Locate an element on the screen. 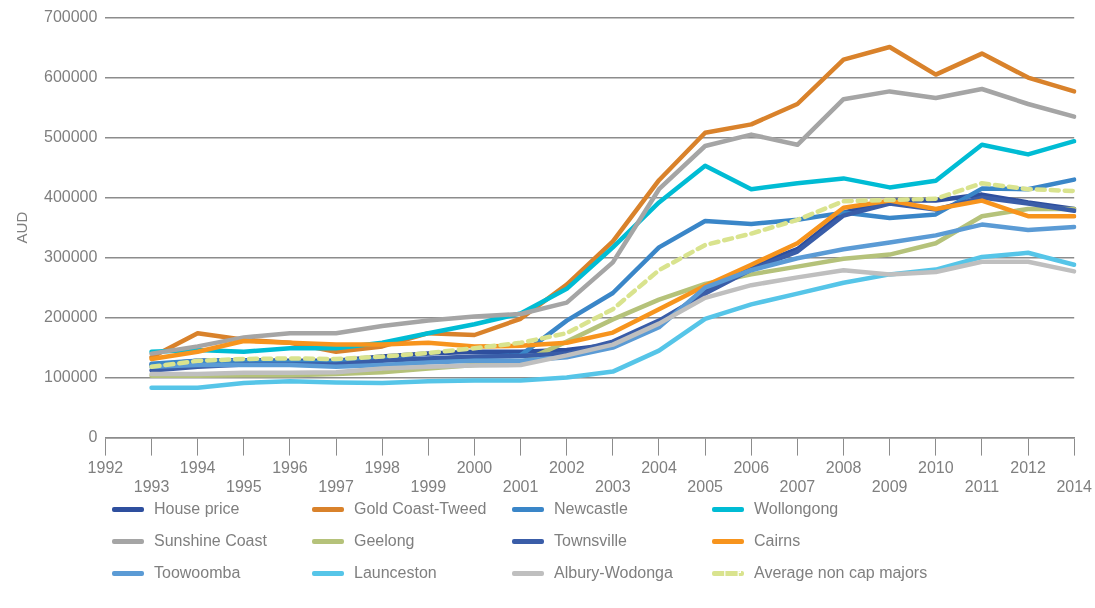 The image size is (1095, 608). x-tick-label: 2010 is located at coordinates (936, 467).